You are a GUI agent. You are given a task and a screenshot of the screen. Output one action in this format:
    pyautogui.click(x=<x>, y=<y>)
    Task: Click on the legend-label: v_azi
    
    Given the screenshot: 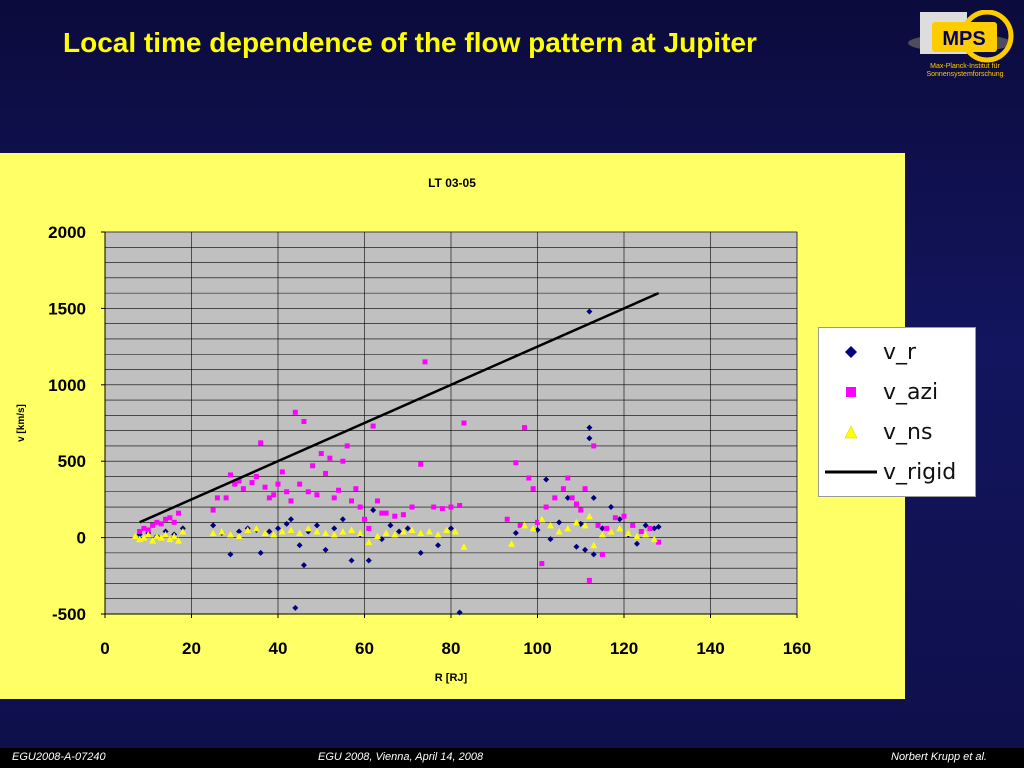 What is the action you would take?
    pyautogui.click(x=911, y=392)
    